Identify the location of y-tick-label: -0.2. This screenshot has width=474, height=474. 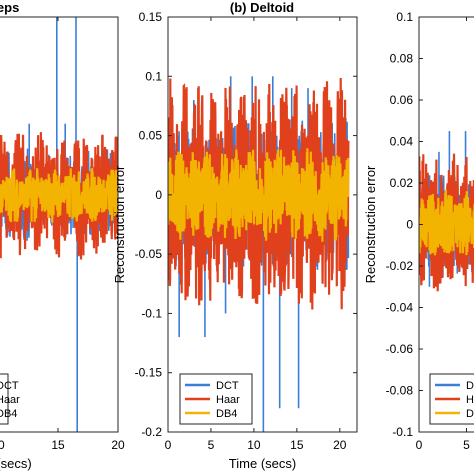
(151, 432).